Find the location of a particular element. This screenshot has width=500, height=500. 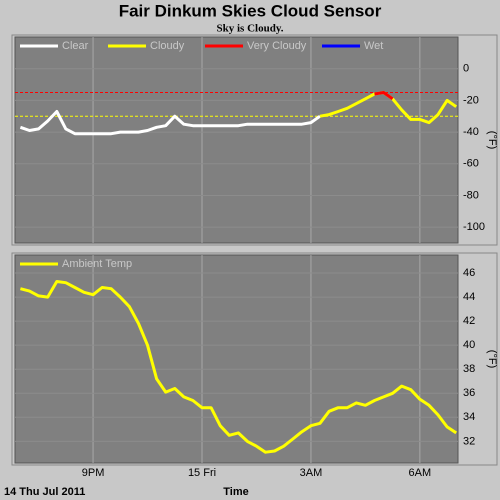

y-tick-label: 46 is located at coordinates (469, 273).